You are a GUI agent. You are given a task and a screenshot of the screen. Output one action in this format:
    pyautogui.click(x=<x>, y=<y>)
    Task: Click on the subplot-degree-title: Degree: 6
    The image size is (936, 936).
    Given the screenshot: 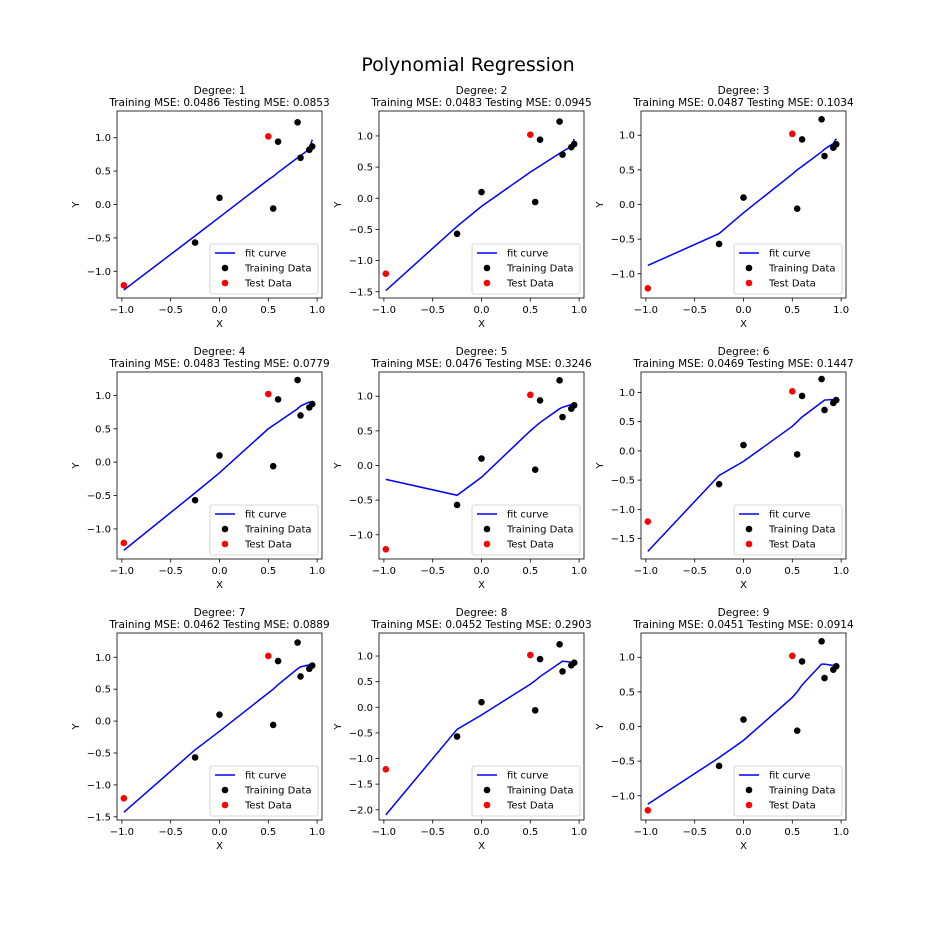 What is the action you would take?
    pyautogui.click(x=744, y=352)
    